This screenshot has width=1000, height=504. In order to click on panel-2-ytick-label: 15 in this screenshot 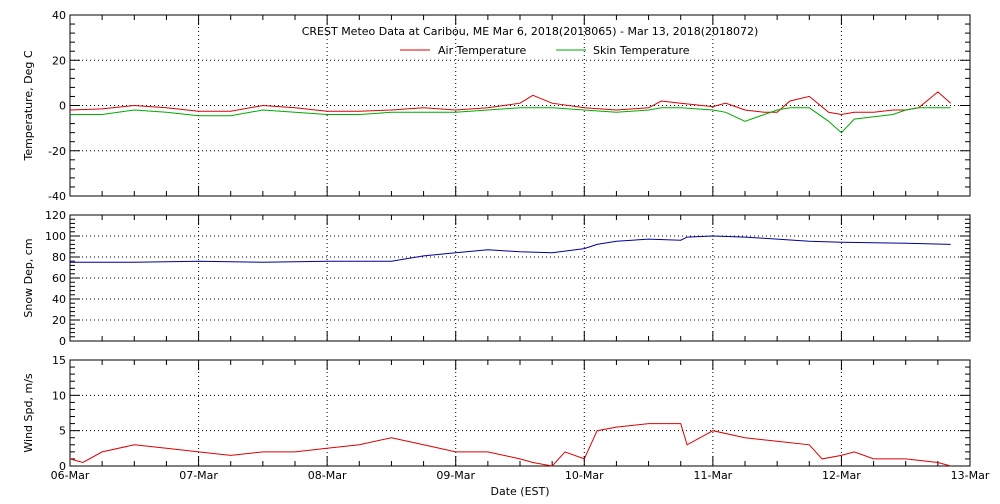, I will do `click(59, 360)`.